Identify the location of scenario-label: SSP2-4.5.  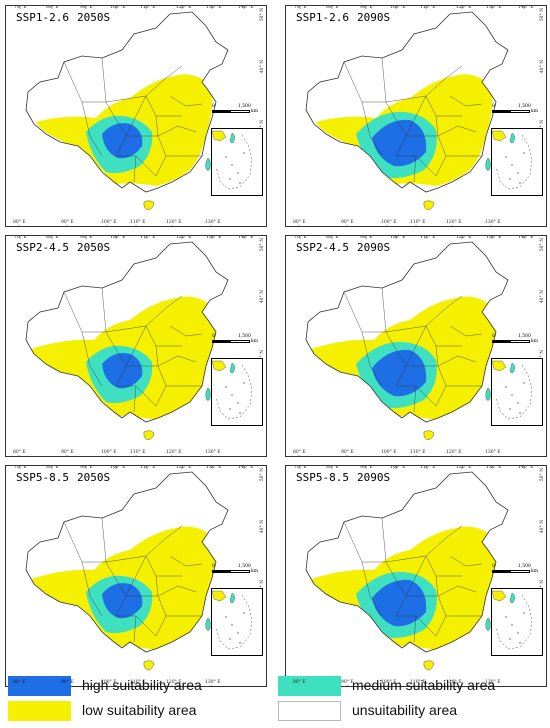
(322, 247).